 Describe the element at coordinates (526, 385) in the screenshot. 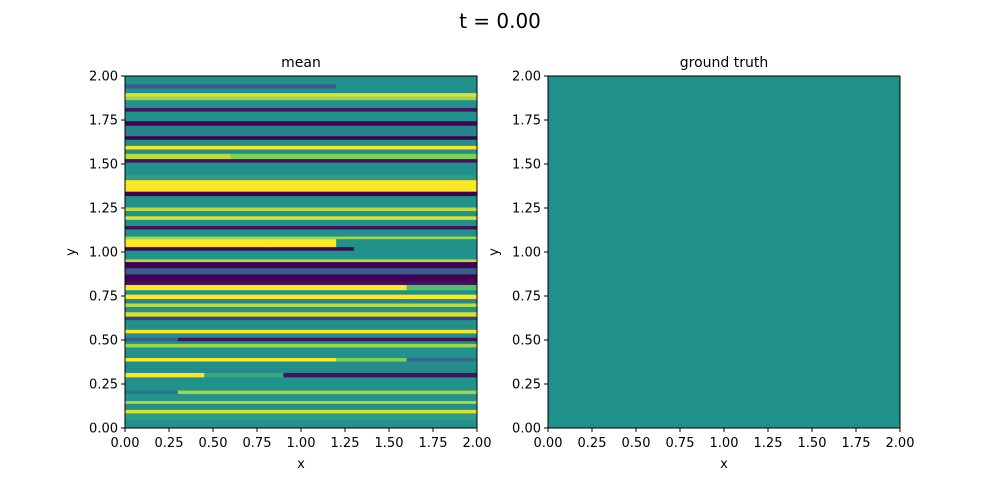

I see `y-tick-label: 0.25` at that location.